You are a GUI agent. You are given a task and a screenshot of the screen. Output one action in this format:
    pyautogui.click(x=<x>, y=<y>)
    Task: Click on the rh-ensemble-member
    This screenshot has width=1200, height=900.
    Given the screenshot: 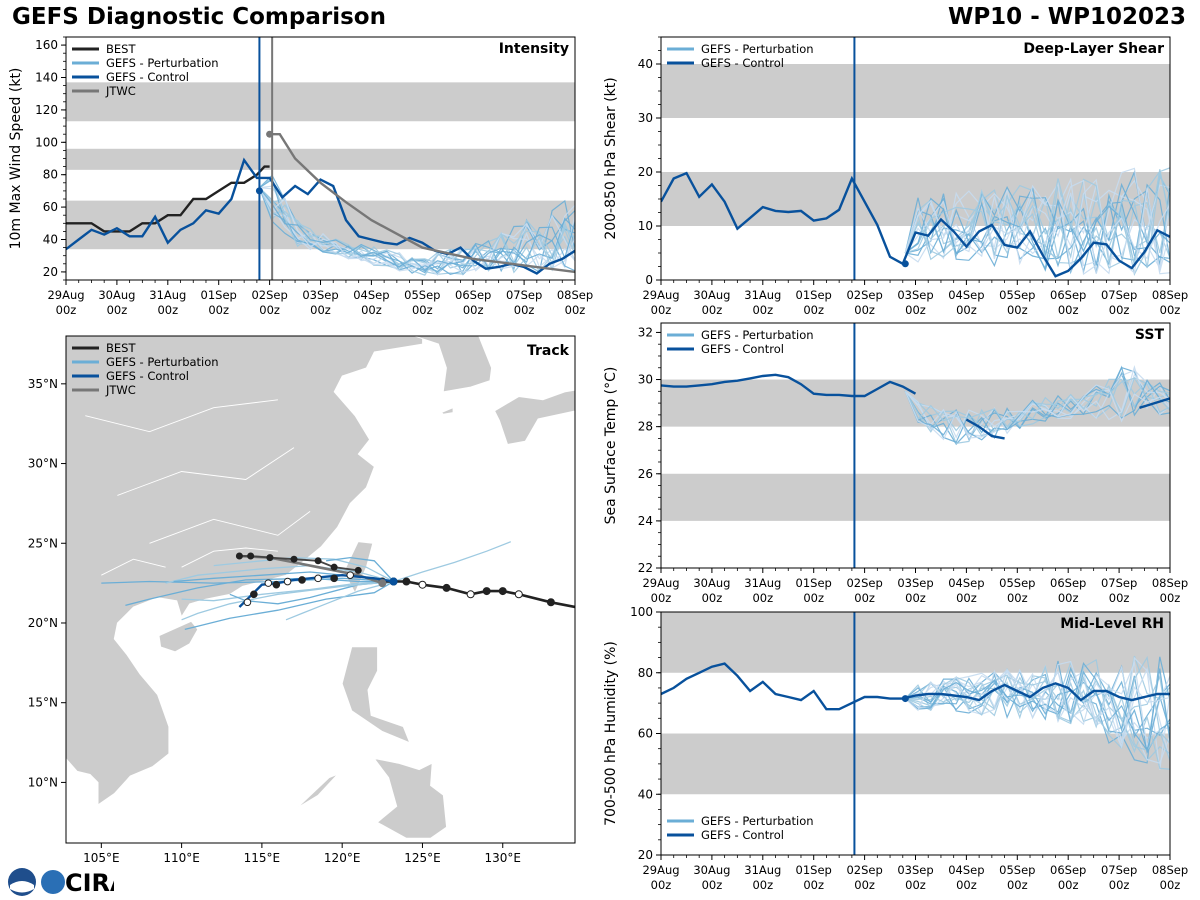 What is the action you would take?
    pyautogui.click(x=1037, y=705)
    